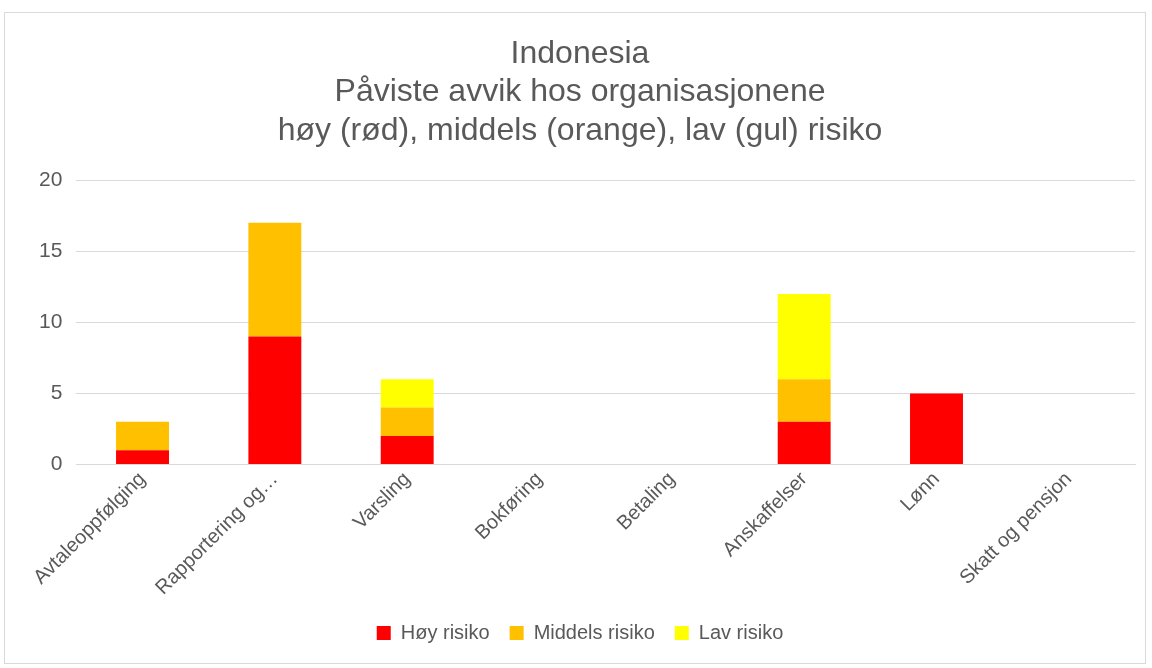  I want to click on legend-label: Middels risiko, so click(594, 631).